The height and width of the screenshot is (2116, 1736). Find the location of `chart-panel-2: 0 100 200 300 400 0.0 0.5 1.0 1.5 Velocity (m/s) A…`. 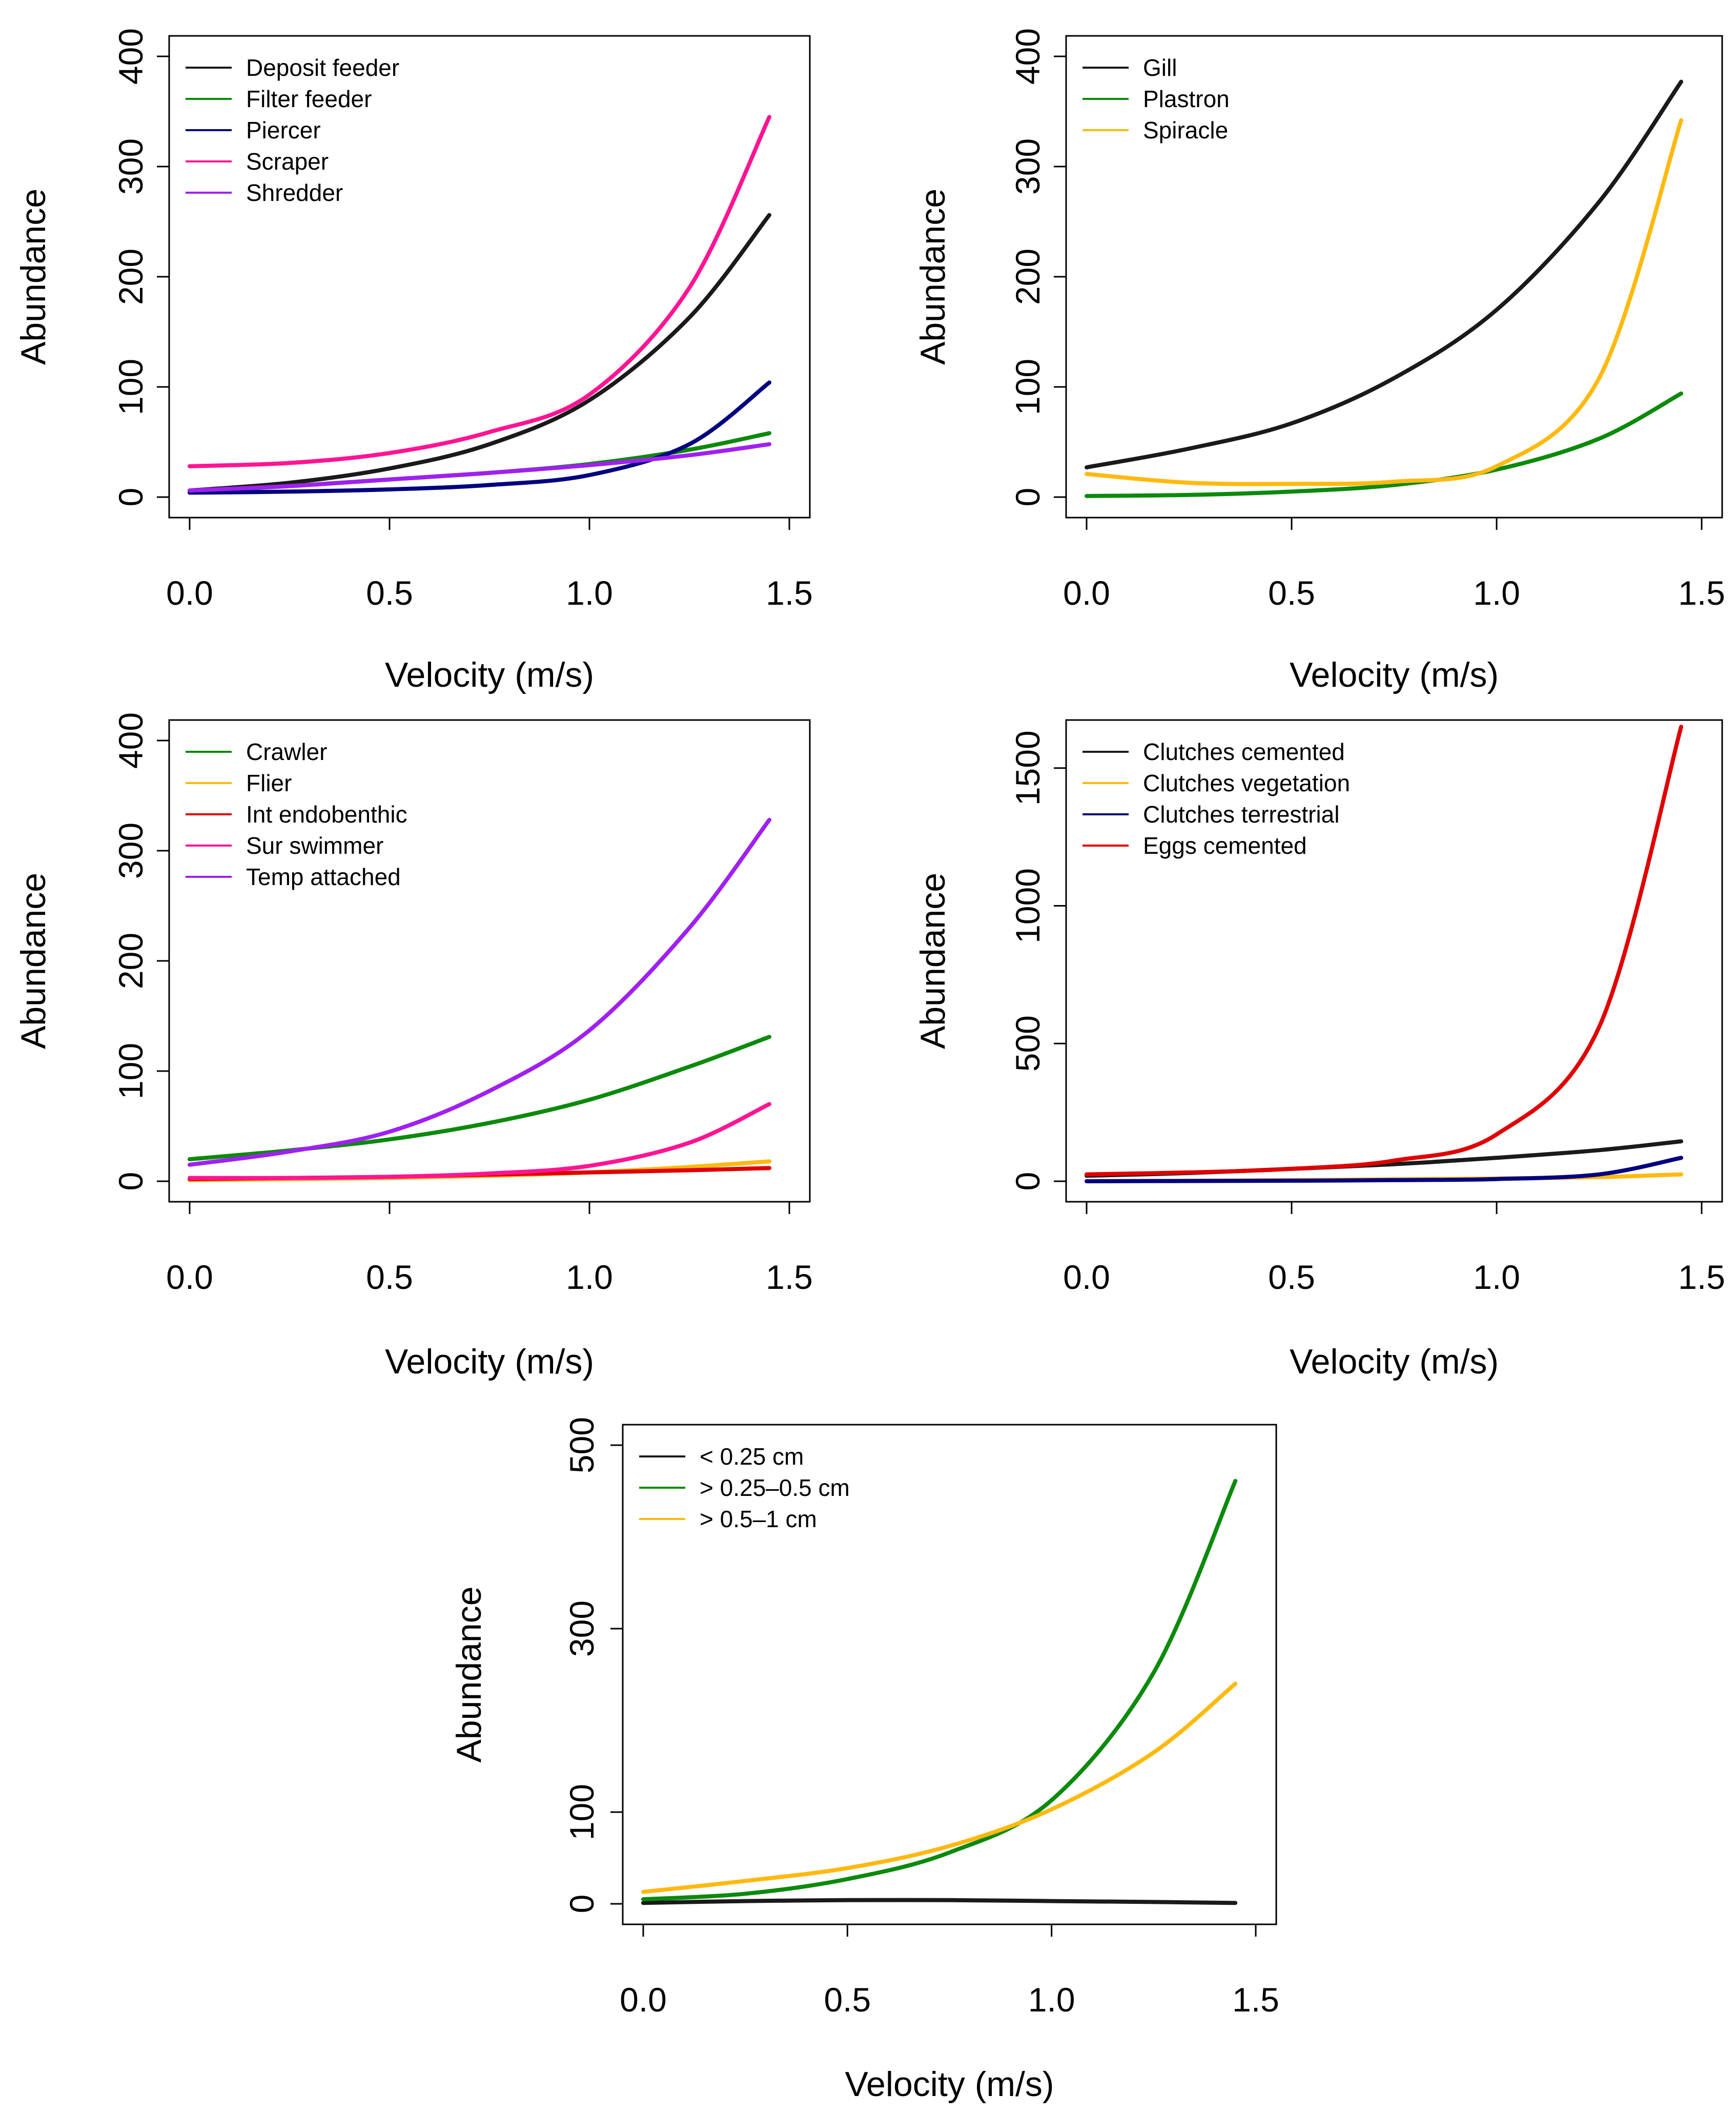

chart-panel-2: 0 100 200 300 400 0.0 0.5 1.0 1.5 Velocity (m/s) A… is located at coordinates (1319, 361).